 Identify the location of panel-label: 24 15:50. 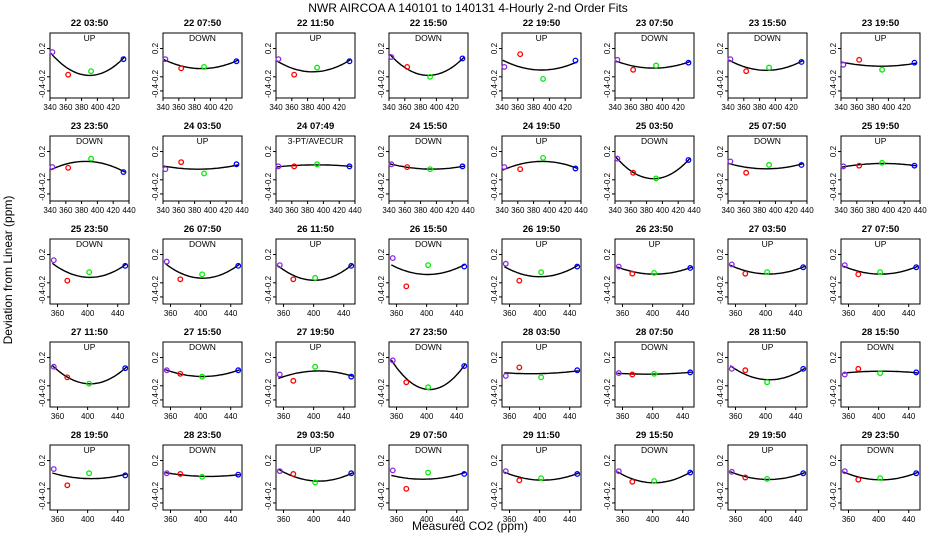
(429, 126).